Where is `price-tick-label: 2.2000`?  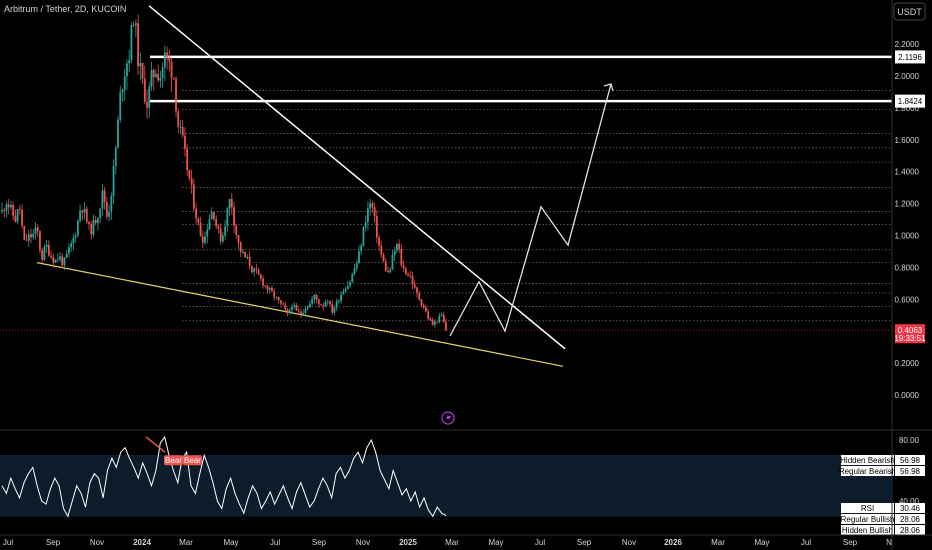
price-tick-label: 2.2000 is located at coordinates (907, 44).